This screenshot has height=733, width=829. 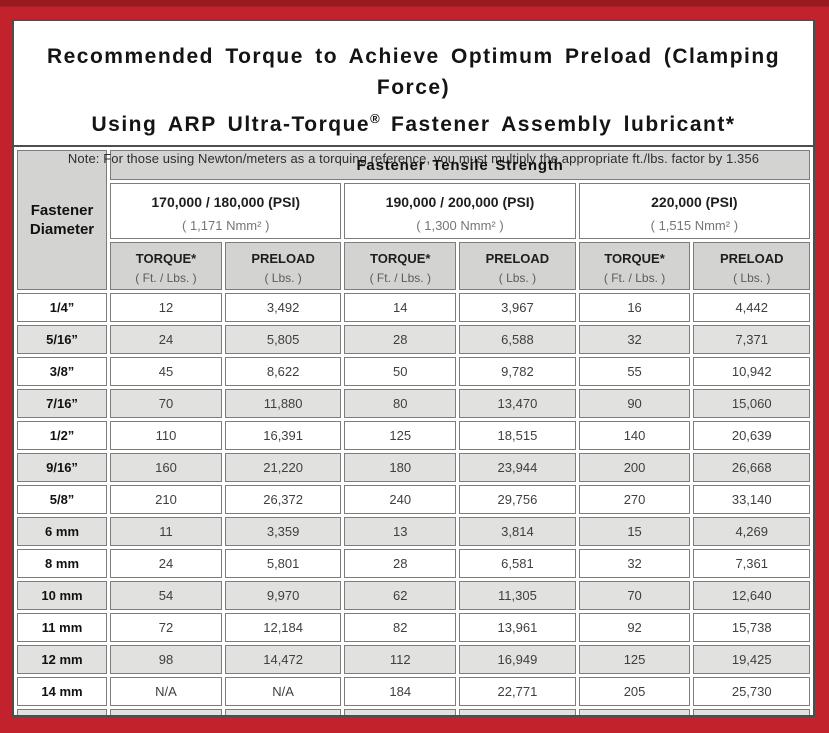 I want to click on table-row: 11 mm 72 12,184 82 13,961 92 15,738, so click(x=413, y=627).